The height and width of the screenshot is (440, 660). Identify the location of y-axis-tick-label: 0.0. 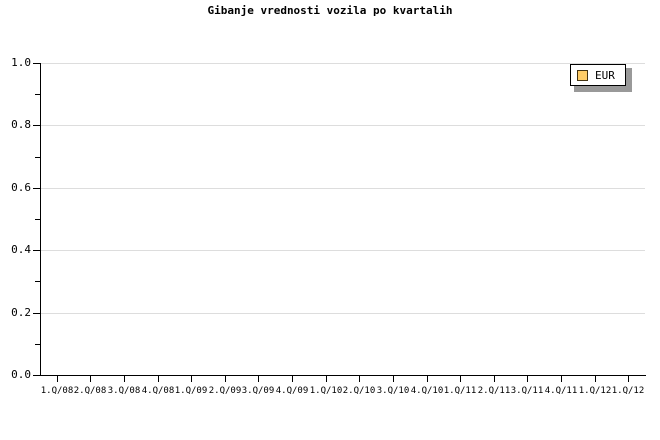
(21, 374).